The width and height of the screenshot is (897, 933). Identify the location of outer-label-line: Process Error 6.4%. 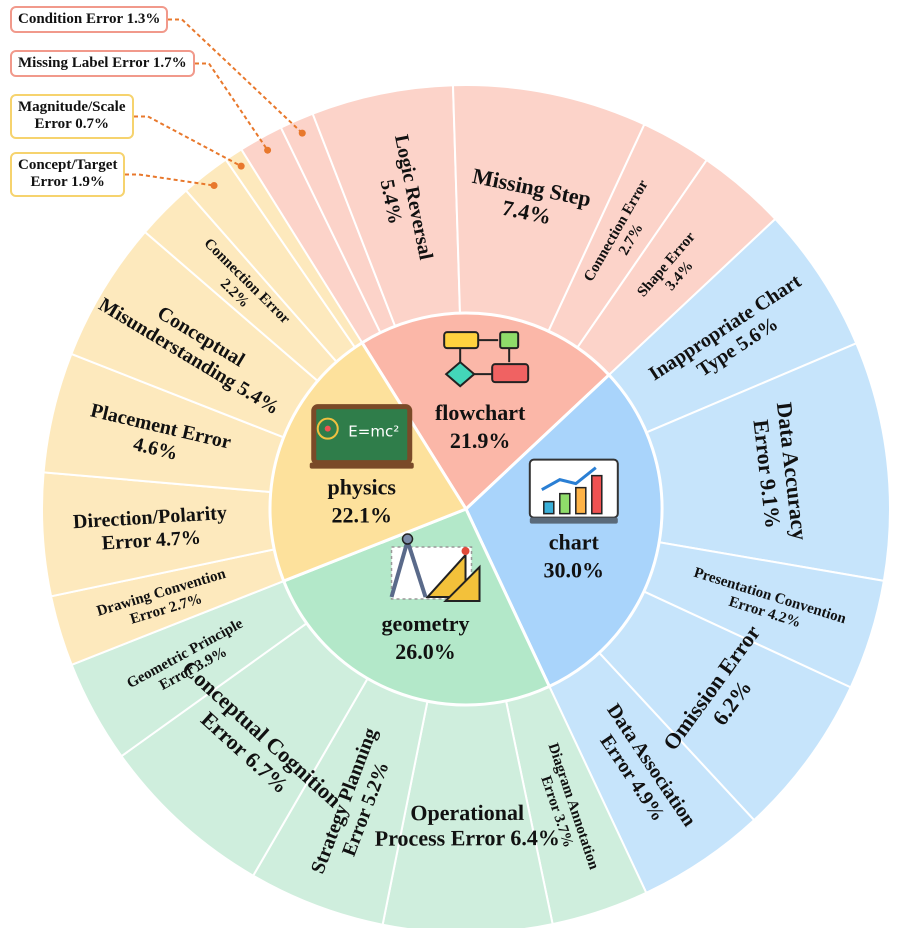
(467, 838).